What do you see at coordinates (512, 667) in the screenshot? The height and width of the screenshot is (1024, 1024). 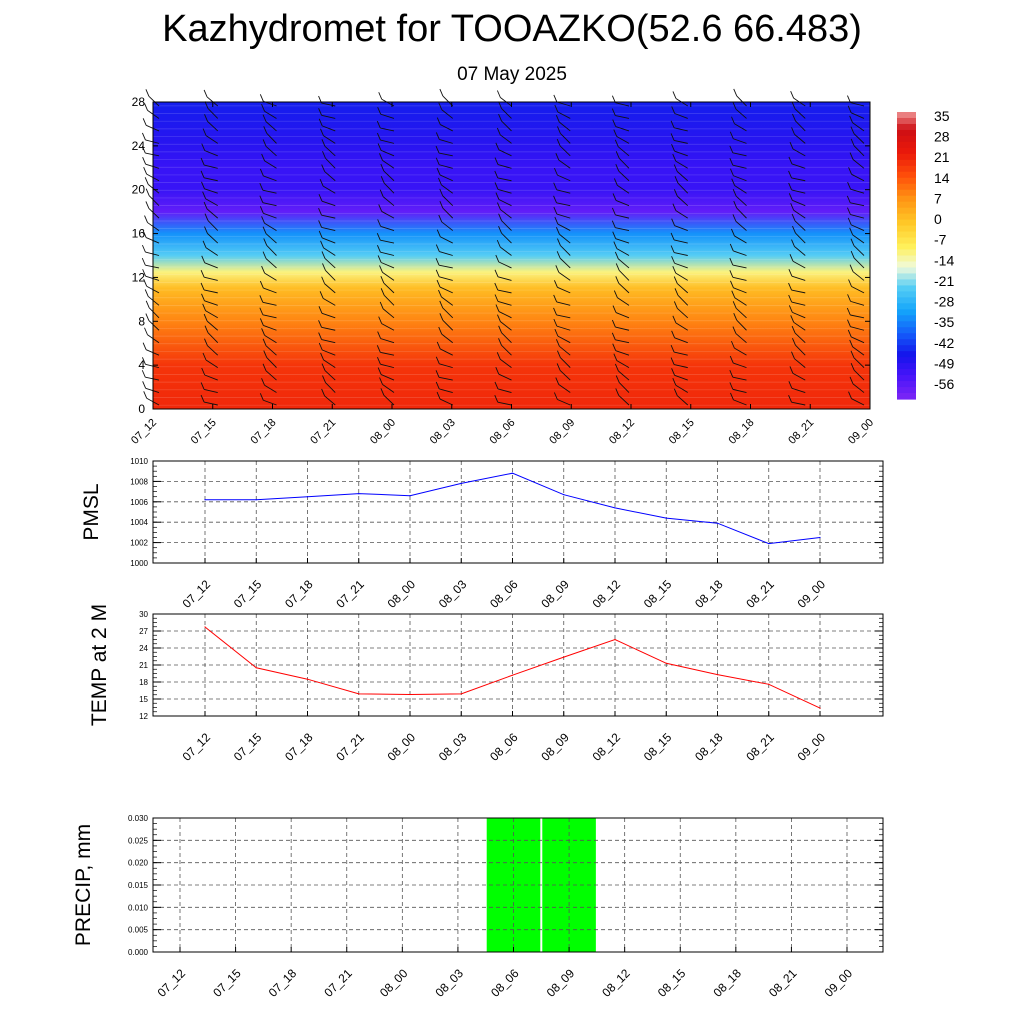 I see `series-line` at bounding box center [512, 667].